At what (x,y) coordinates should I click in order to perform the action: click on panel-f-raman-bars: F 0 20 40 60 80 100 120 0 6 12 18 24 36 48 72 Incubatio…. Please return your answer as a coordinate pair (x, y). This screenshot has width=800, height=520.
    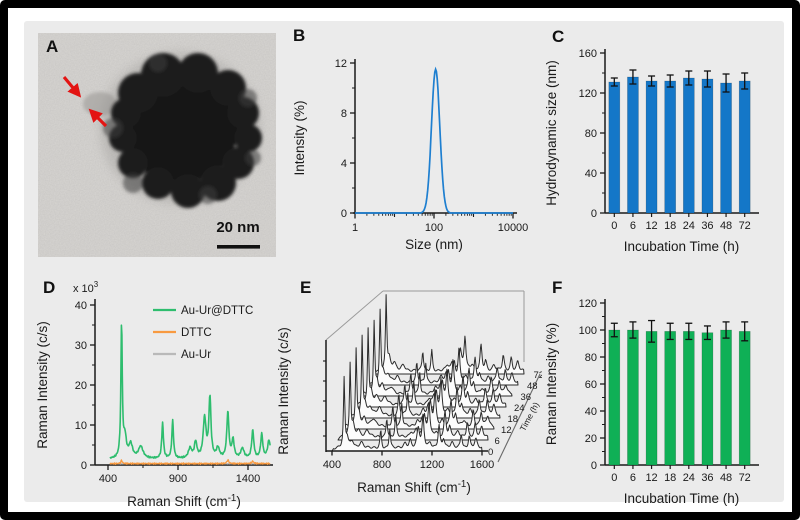
    Looking at the image, I should click on (663, 395).